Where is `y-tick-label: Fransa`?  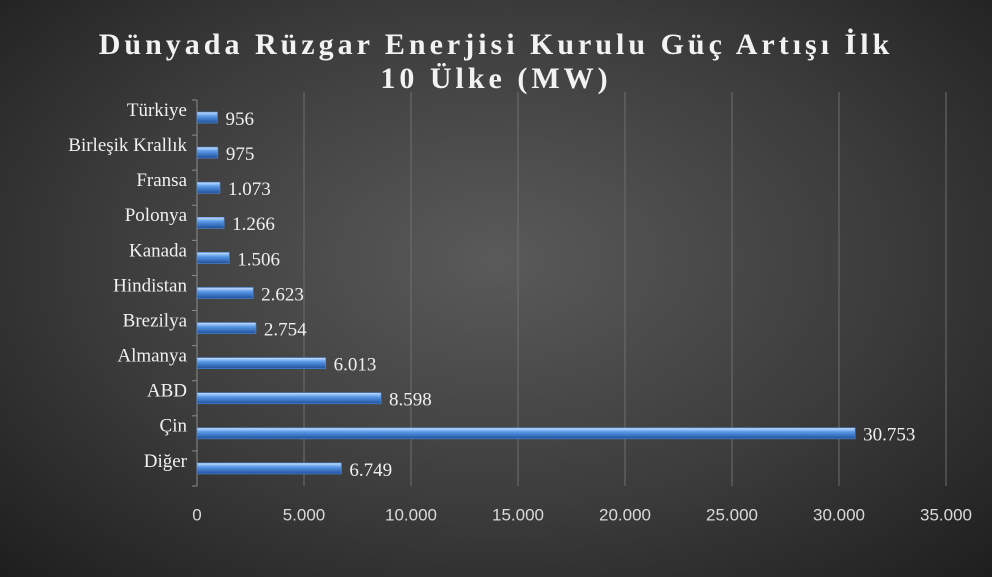 y-tick-label: Fransa is located at coordinates (161, 180).